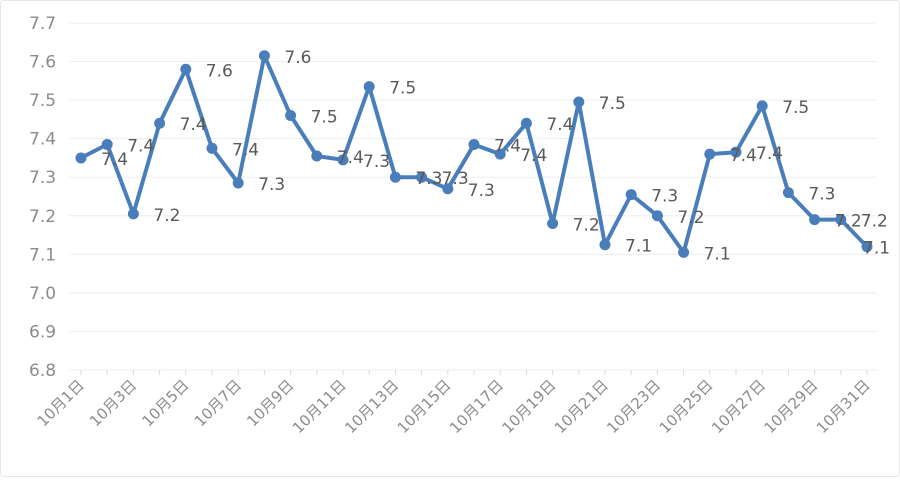 The height and width of the screenshot is (480, 900). What do you see at coordinates (113, 403) in the screenshot?
I see `x-tick-label: 10月3日` at bounding box center [113, 403].